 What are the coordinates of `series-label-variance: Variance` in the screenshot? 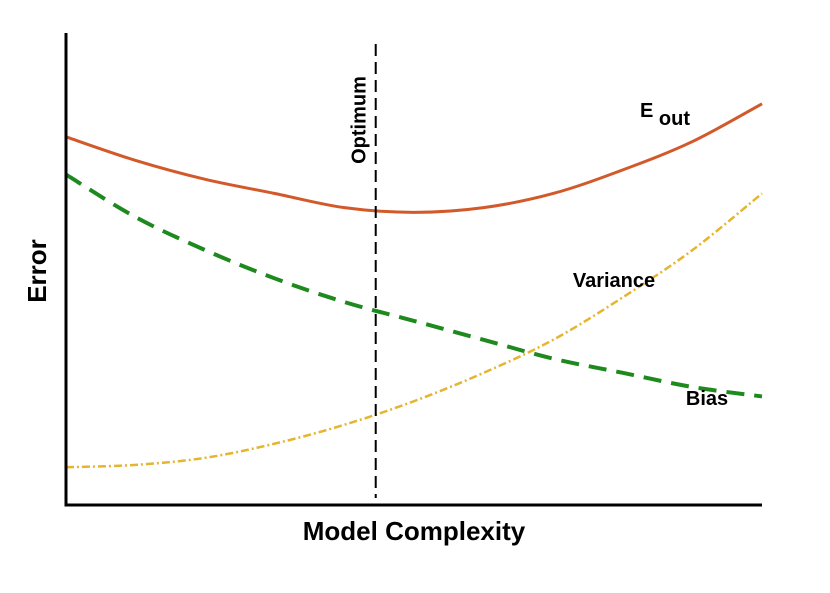 It's located at (614, 281).